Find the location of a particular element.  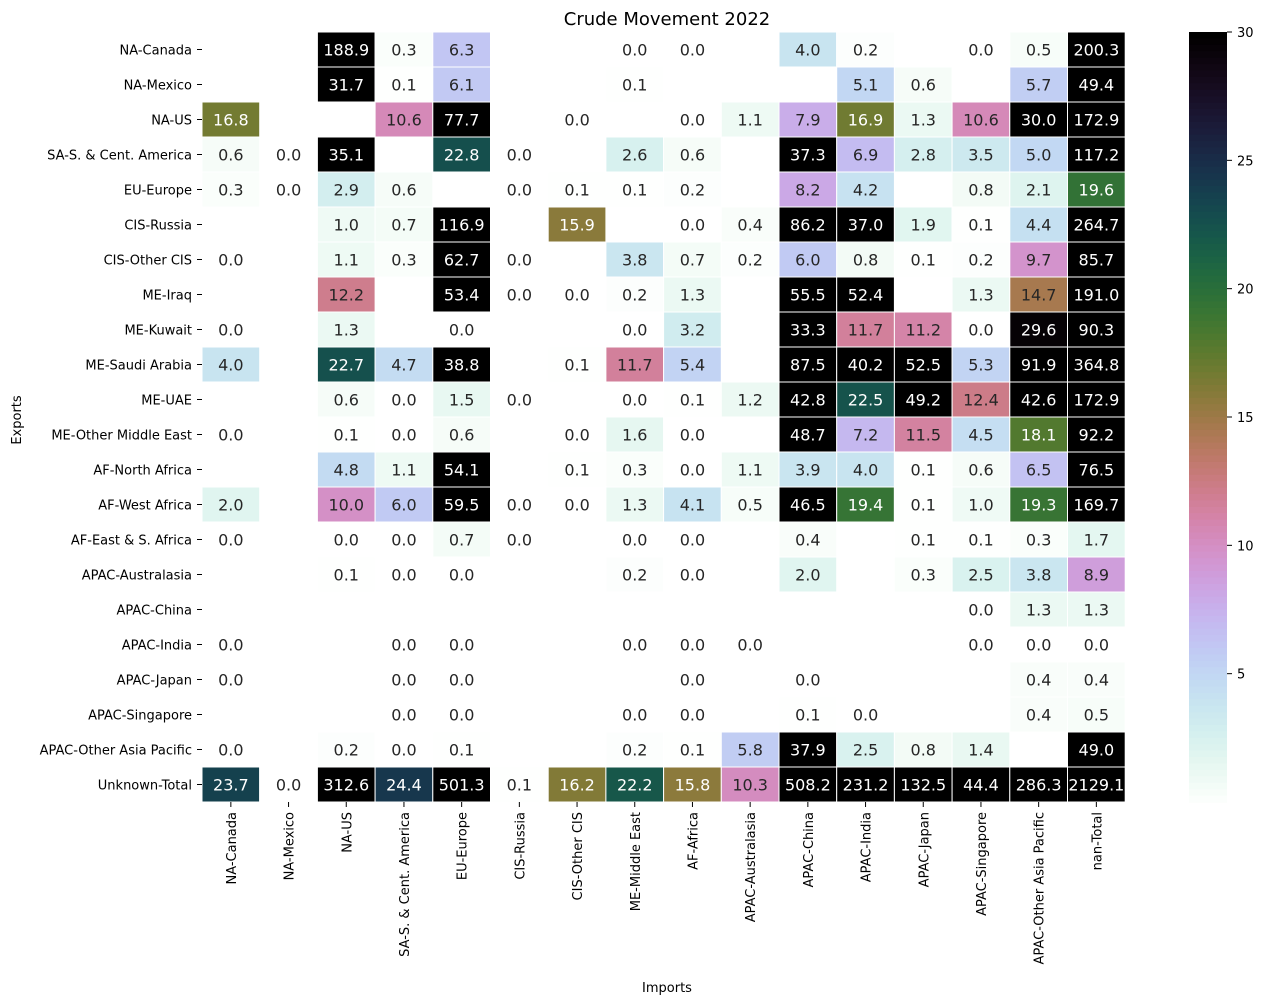

row-label: Unknown-Total is located at coordinates (145, 786).